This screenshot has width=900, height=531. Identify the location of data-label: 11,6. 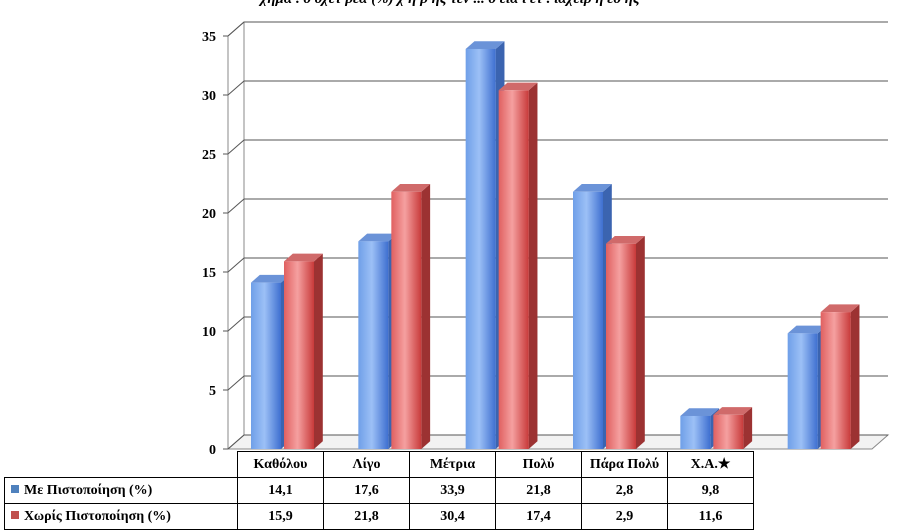
(710, 516).